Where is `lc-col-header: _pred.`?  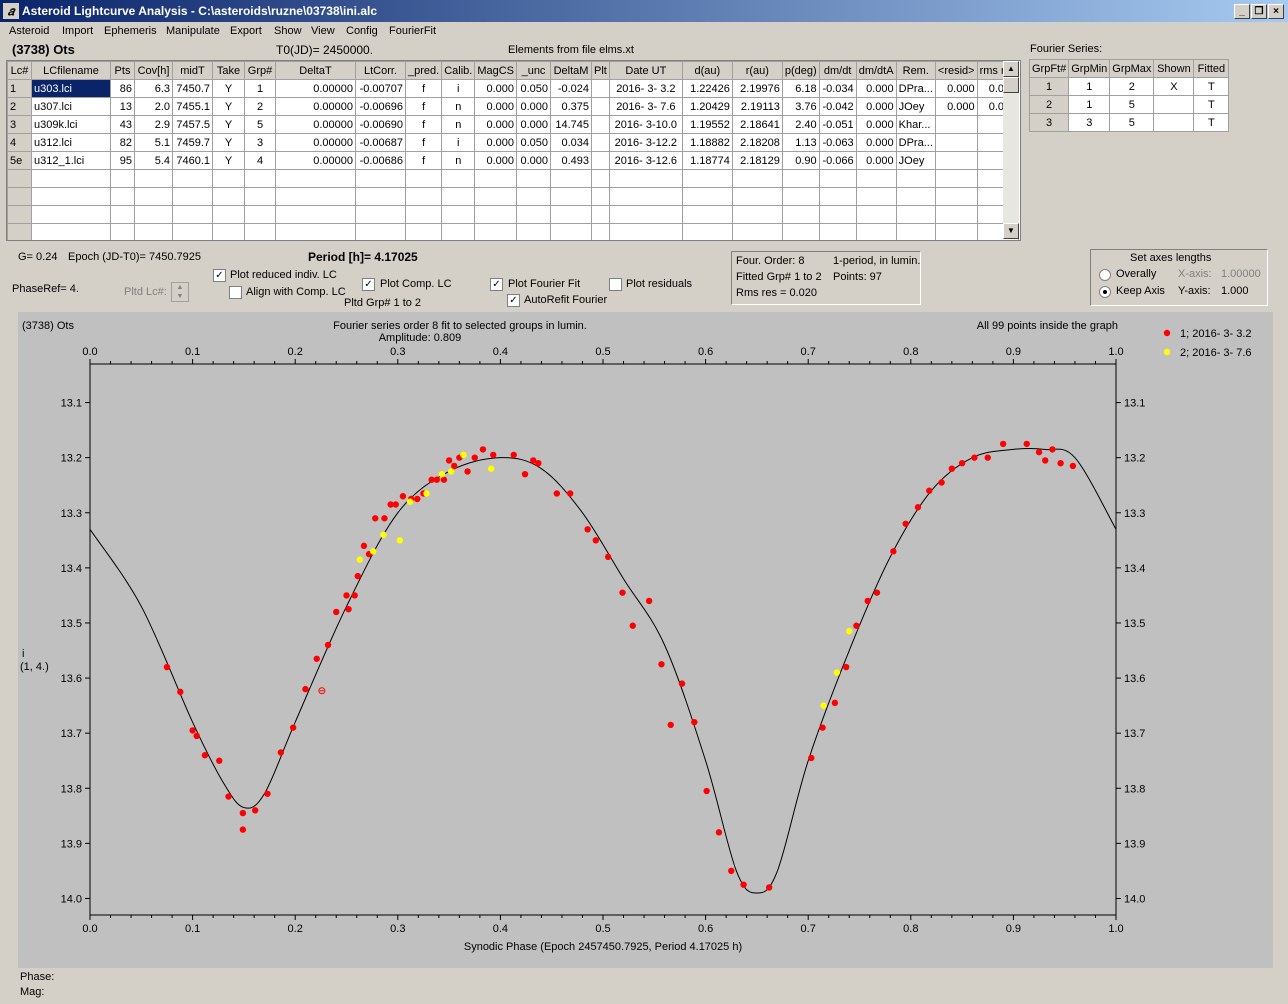
lc-col-header: _pred. is located at coordinates (423, 70).